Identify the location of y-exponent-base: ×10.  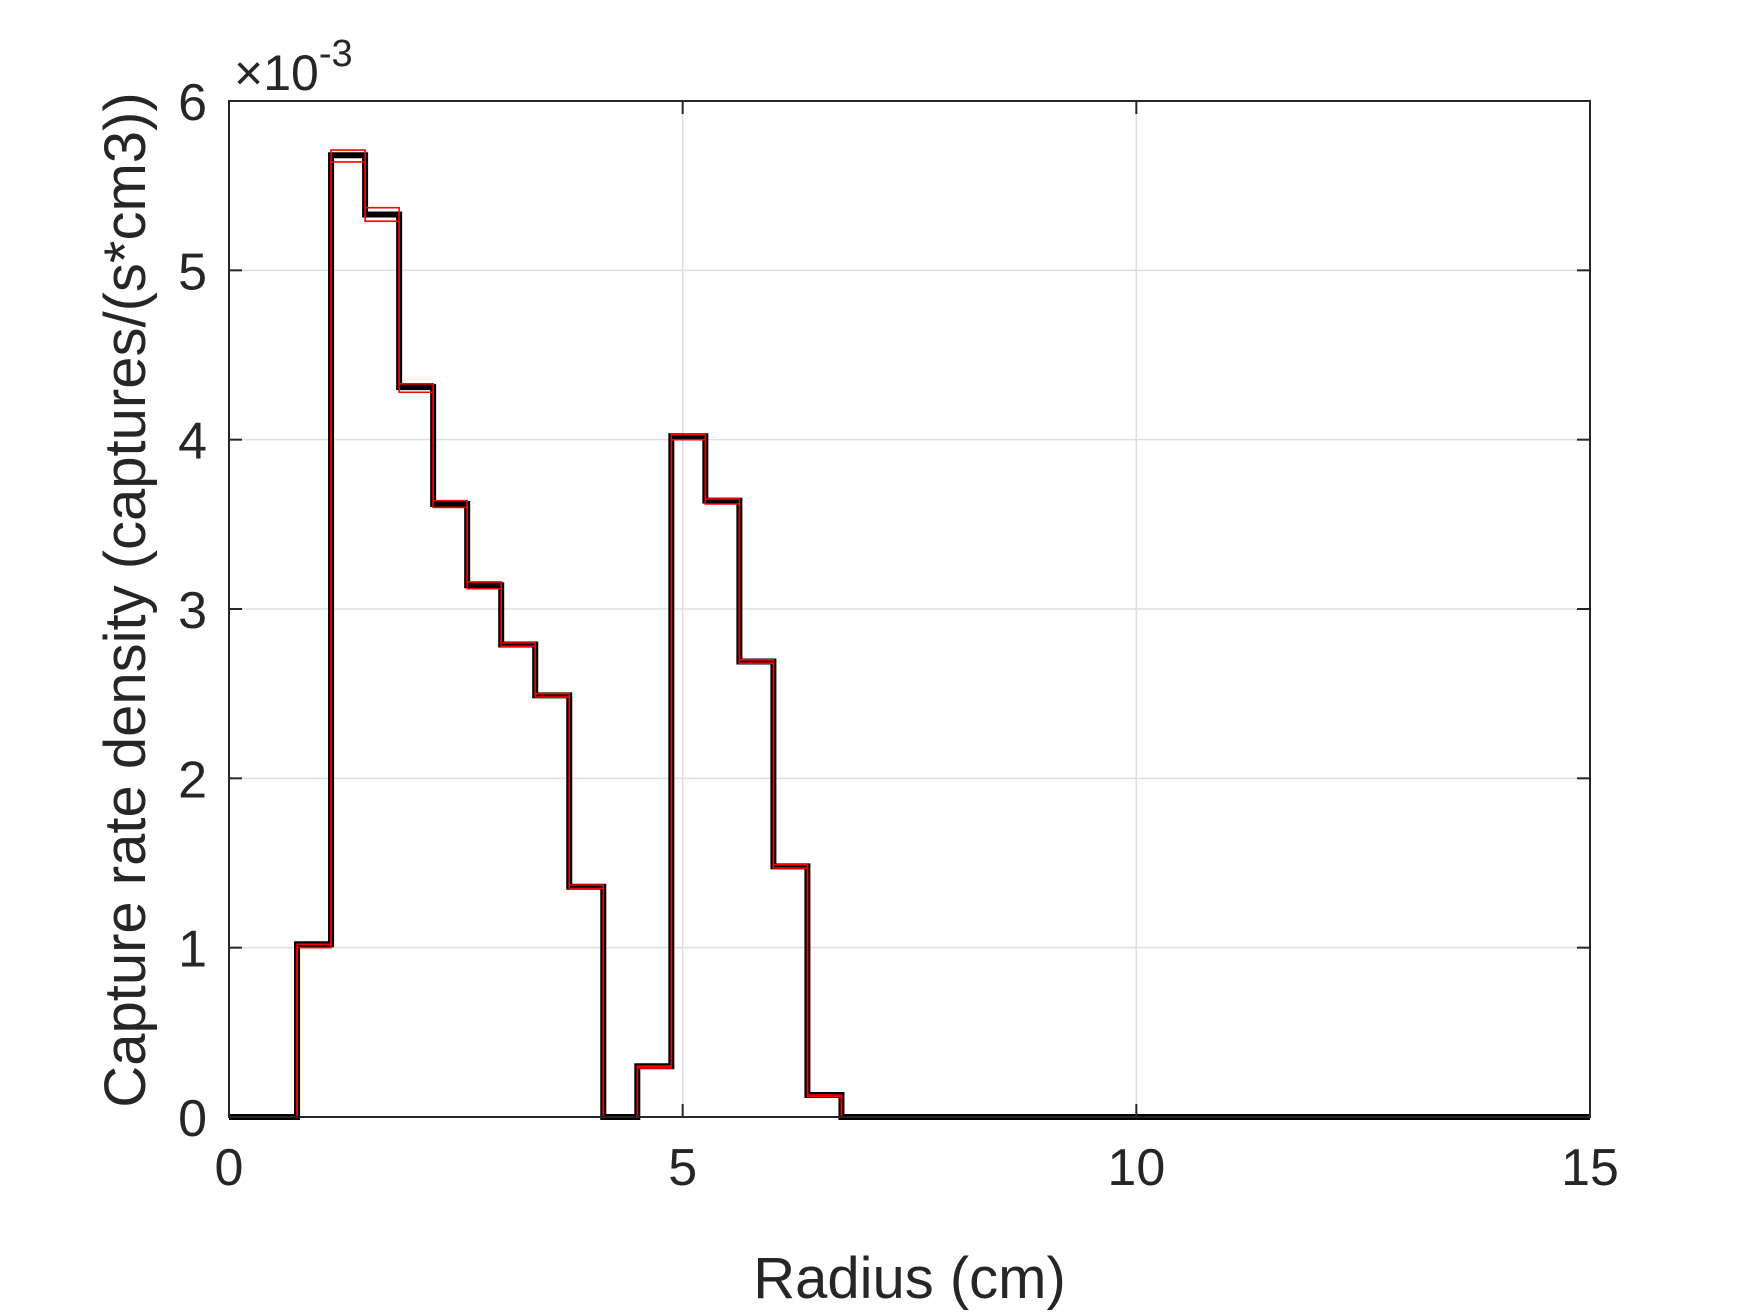
(276, 73).